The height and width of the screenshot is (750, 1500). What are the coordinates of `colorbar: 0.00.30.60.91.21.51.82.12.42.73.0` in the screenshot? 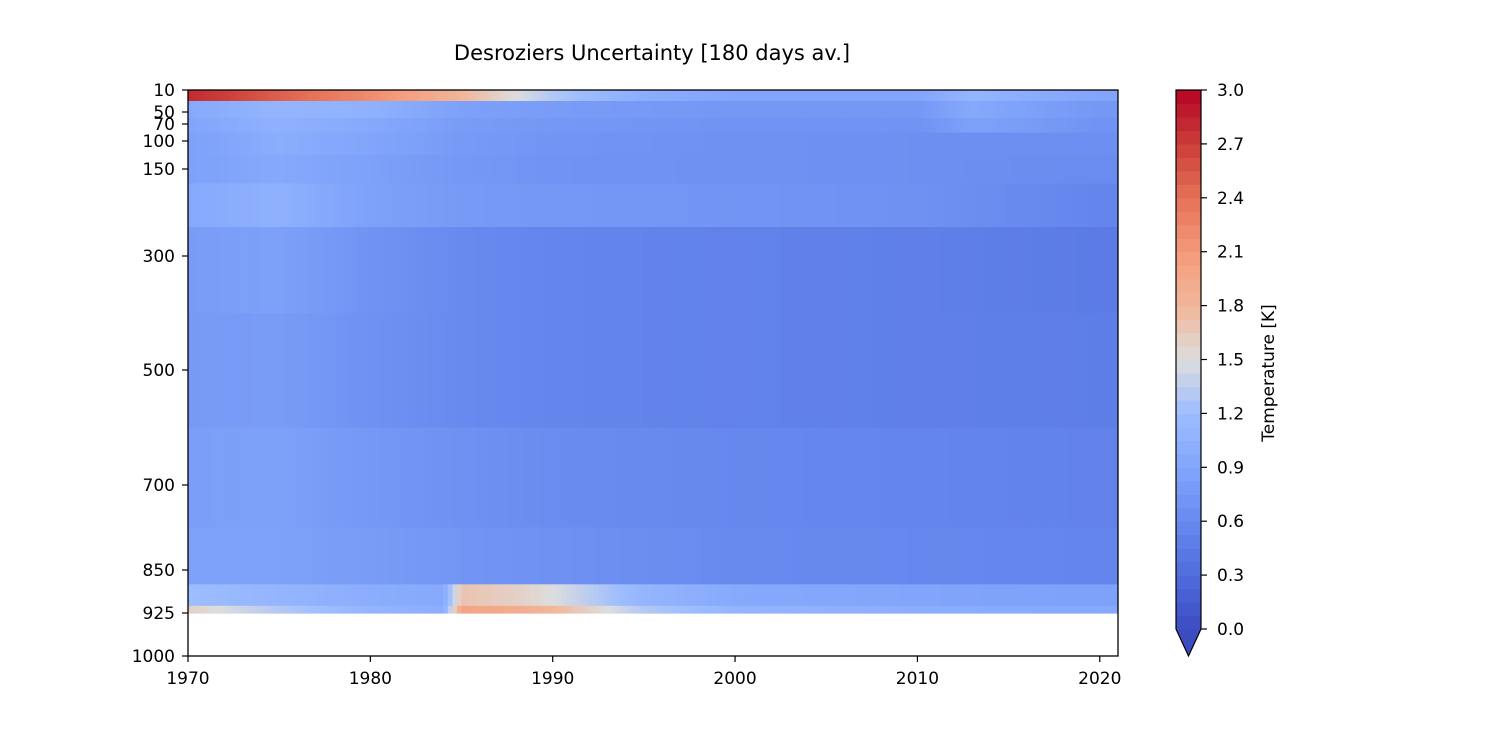 It's located at (1209, 369).